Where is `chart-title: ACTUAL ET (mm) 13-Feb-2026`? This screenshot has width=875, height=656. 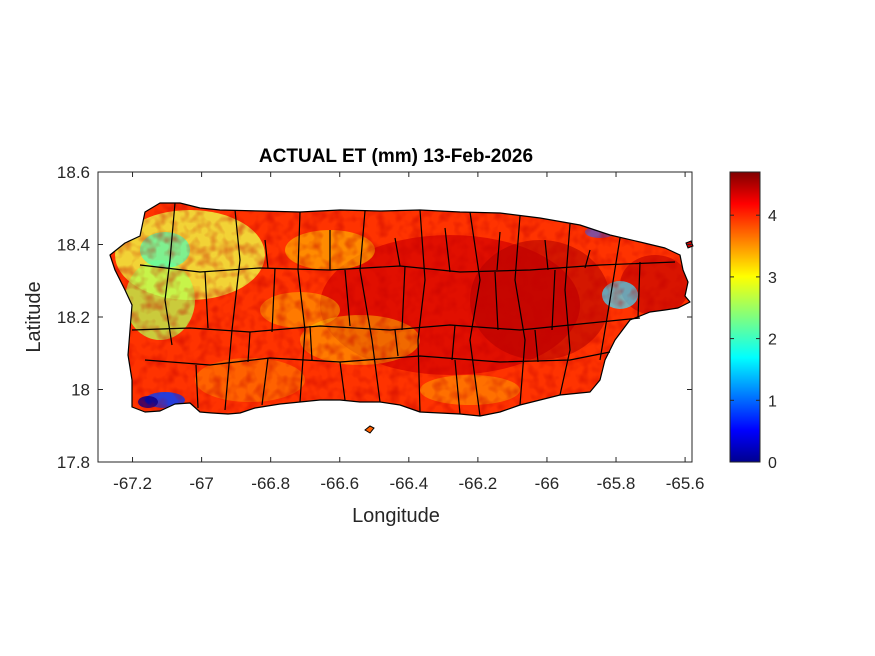
chart-title: ACTUAL ET (mm) 13-Feb-2026 is located at coordinates (396, 156).